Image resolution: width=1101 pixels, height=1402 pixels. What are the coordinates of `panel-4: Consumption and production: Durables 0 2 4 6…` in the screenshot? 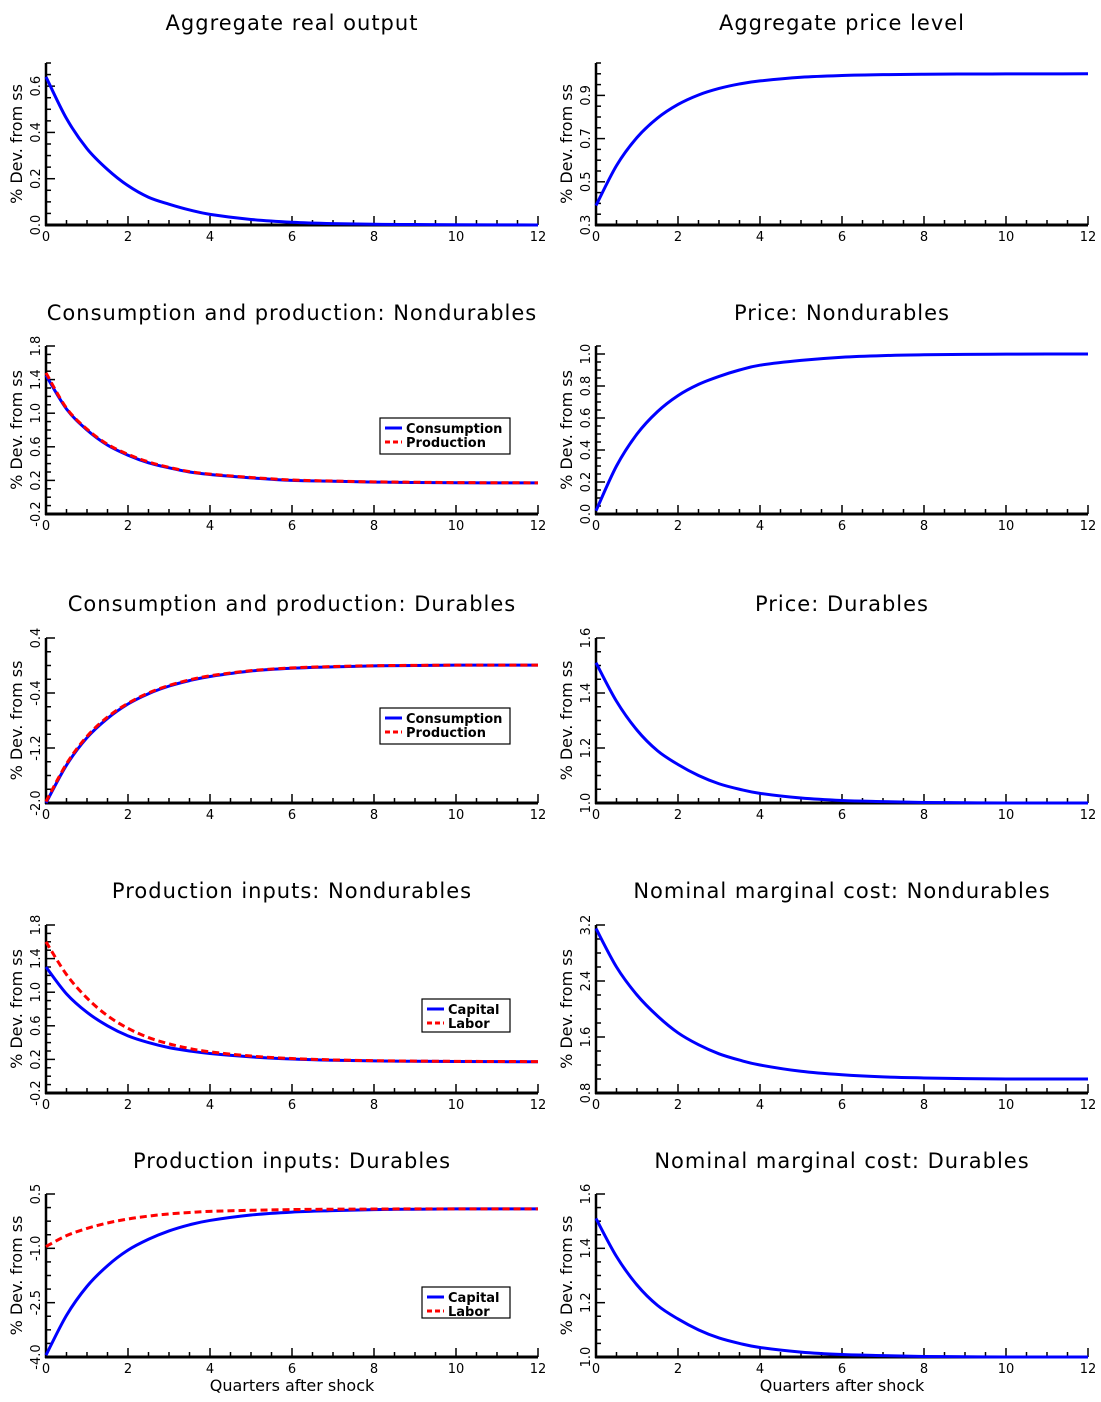 It's located at (276, 707).